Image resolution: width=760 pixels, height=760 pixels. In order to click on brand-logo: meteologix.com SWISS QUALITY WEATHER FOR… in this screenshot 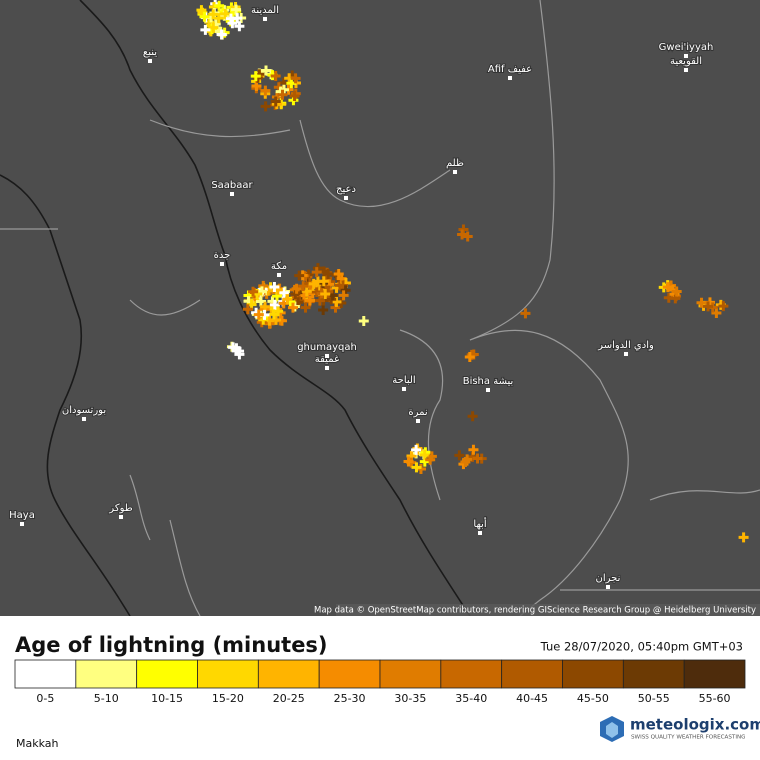, I will do `click(680, 729)`.